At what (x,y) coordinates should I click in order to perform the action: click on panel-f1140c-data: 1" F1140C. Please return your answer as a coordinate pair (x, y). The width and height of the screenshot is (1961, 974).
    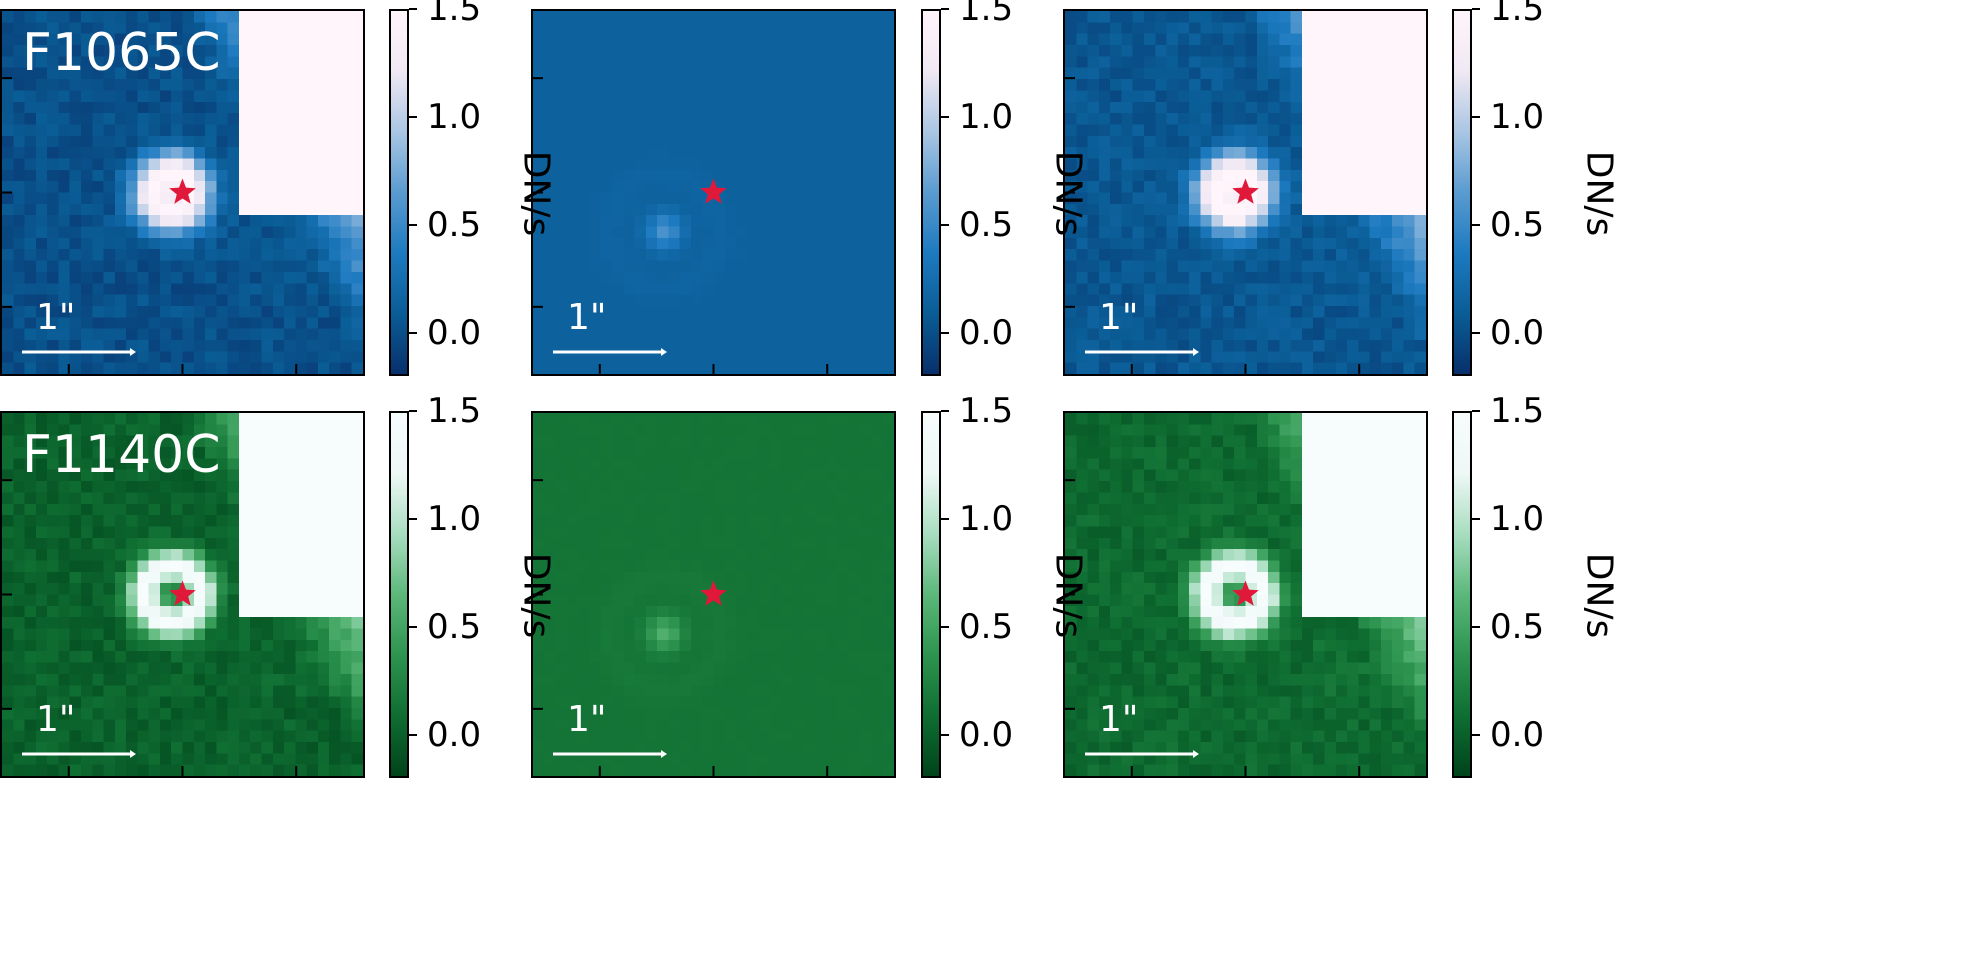
    Looking at the image, I should click on (182, 594).